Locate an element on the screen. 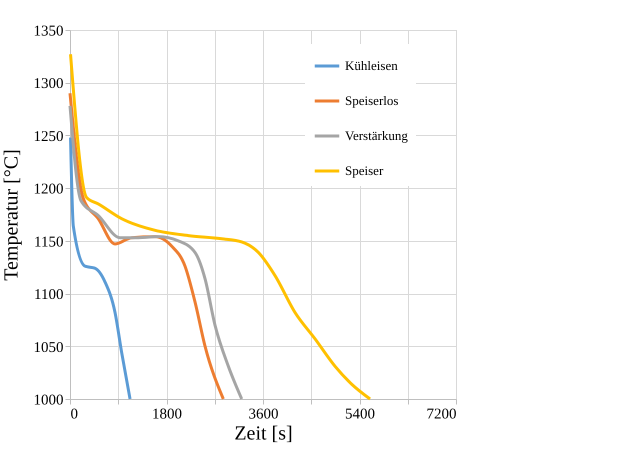  y-tick-label: 1000 is located at coordinates (49, 400).